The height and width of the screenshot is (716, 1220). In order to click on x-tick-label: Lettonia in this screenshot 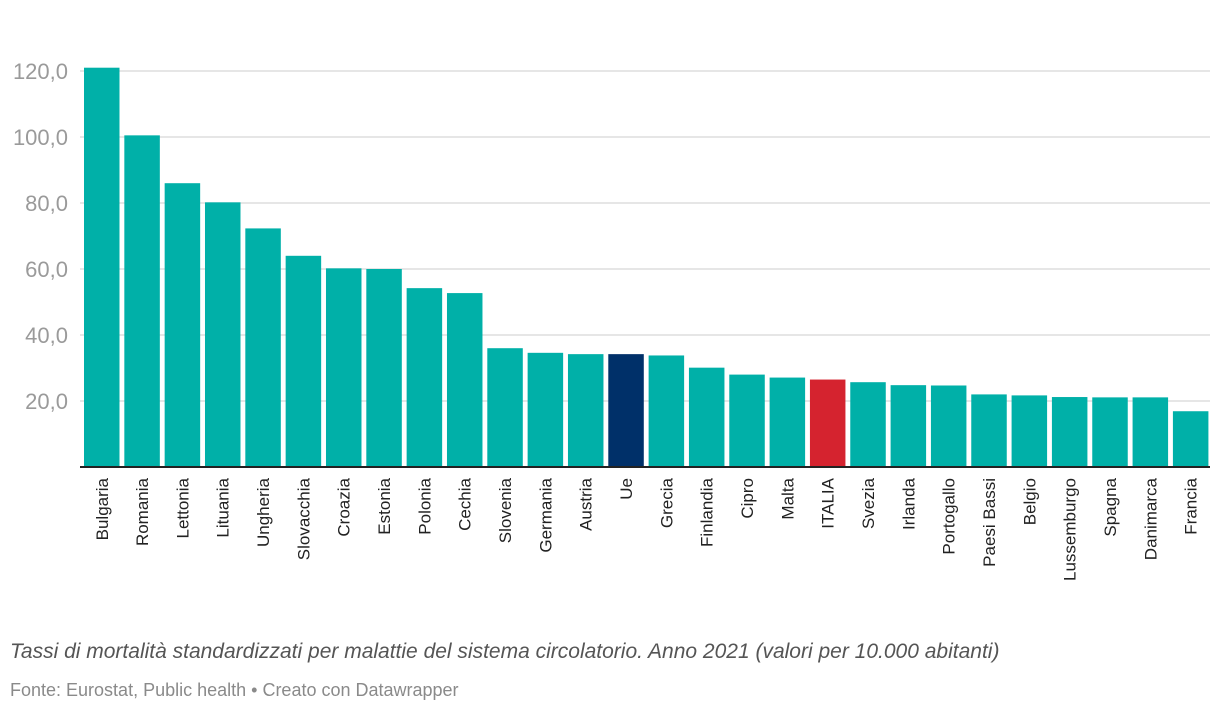, I will do `click(182, 507)`.